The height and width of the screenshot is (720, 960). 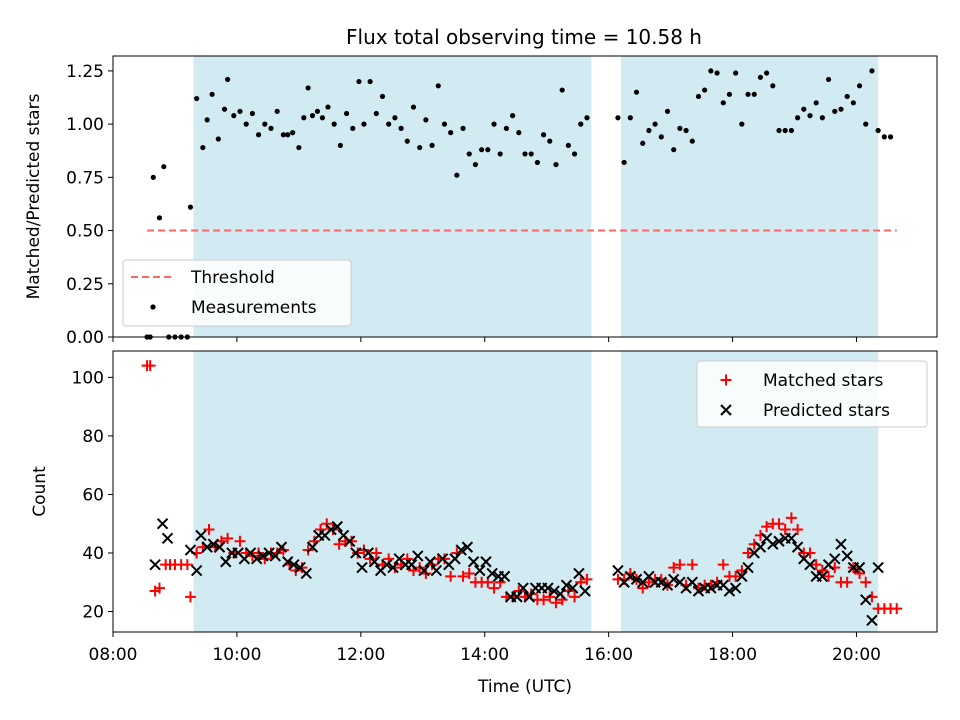 I want to click on x-tick-label: 08:00, so click(x=113, y=655).